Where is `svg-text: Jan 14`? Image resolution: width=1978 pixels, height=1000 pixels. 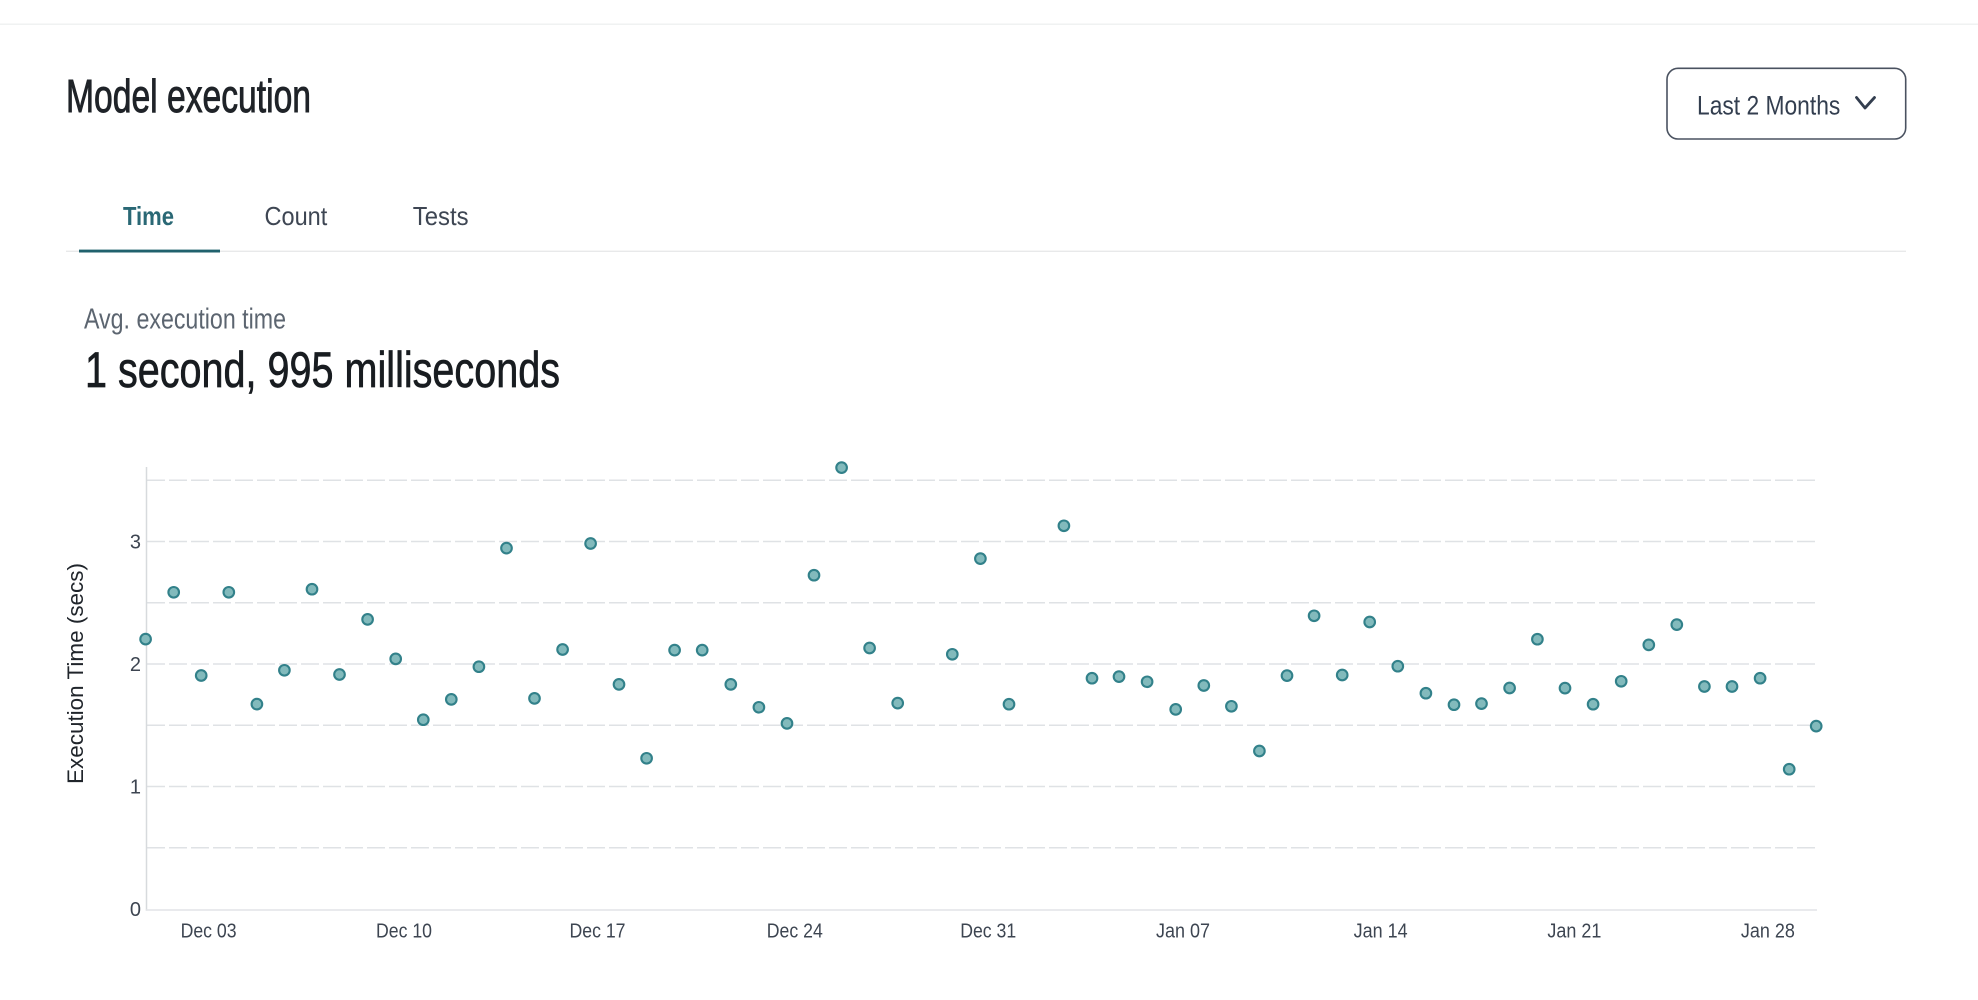
svg-text: Jan 14 is located at coordinates (1381, 932).